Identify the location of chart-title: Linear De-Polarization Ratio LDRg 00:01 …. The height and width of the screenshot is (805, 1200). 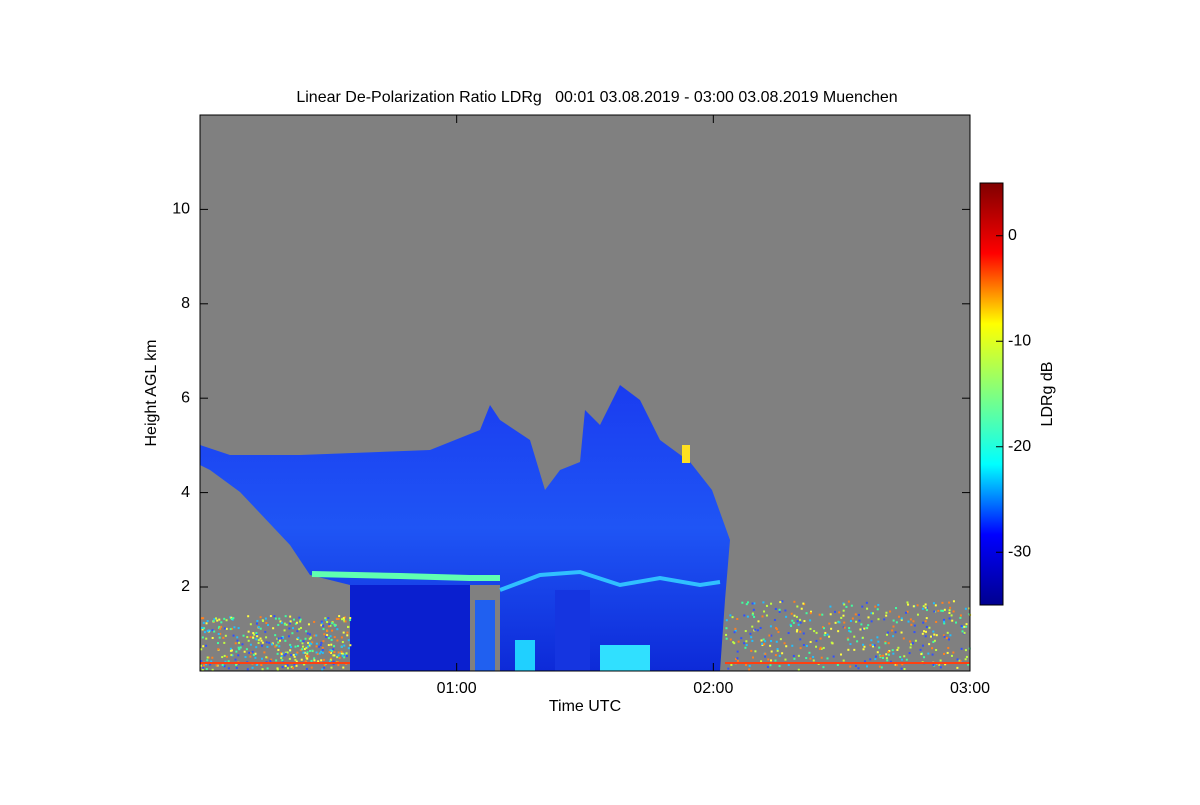
(596, 97).